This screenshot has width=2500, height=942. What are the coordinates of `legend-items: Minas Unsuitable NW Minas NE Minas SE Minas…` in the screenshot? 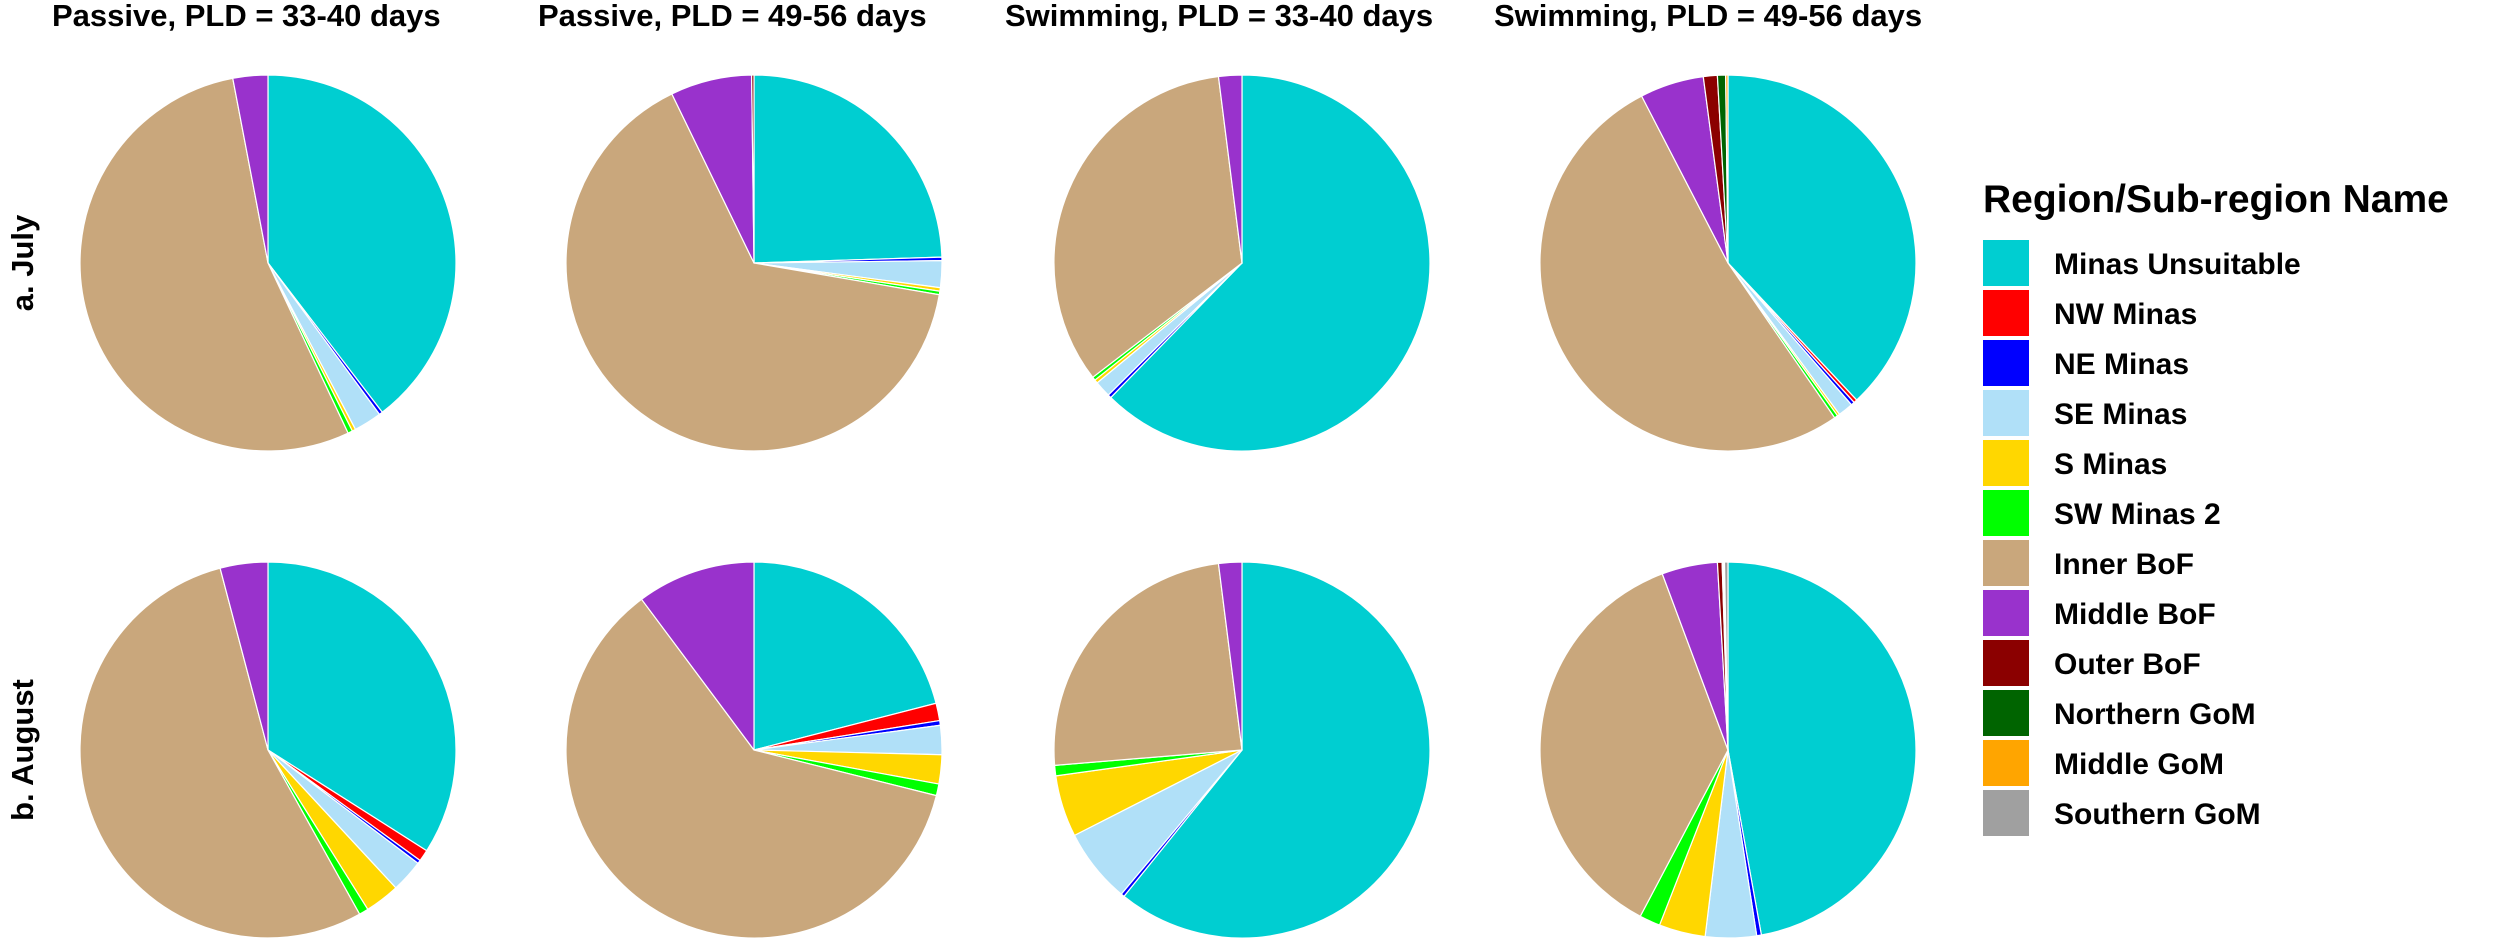 It's located at (2142, 538).